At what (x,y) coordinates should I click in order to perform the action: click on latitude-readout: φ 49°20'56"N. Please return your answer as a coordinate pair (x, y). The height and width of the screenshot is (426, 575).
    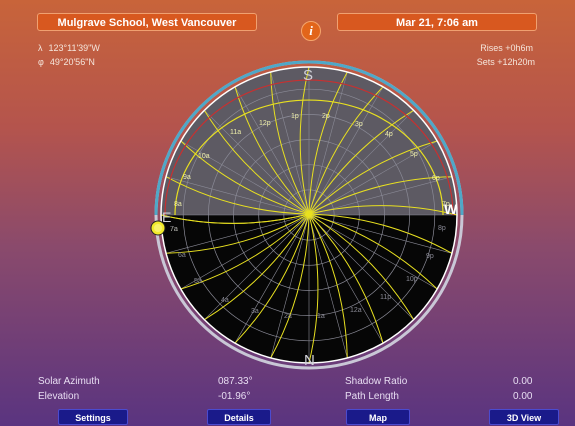
    Looking at the image, I should click on (66, 62).